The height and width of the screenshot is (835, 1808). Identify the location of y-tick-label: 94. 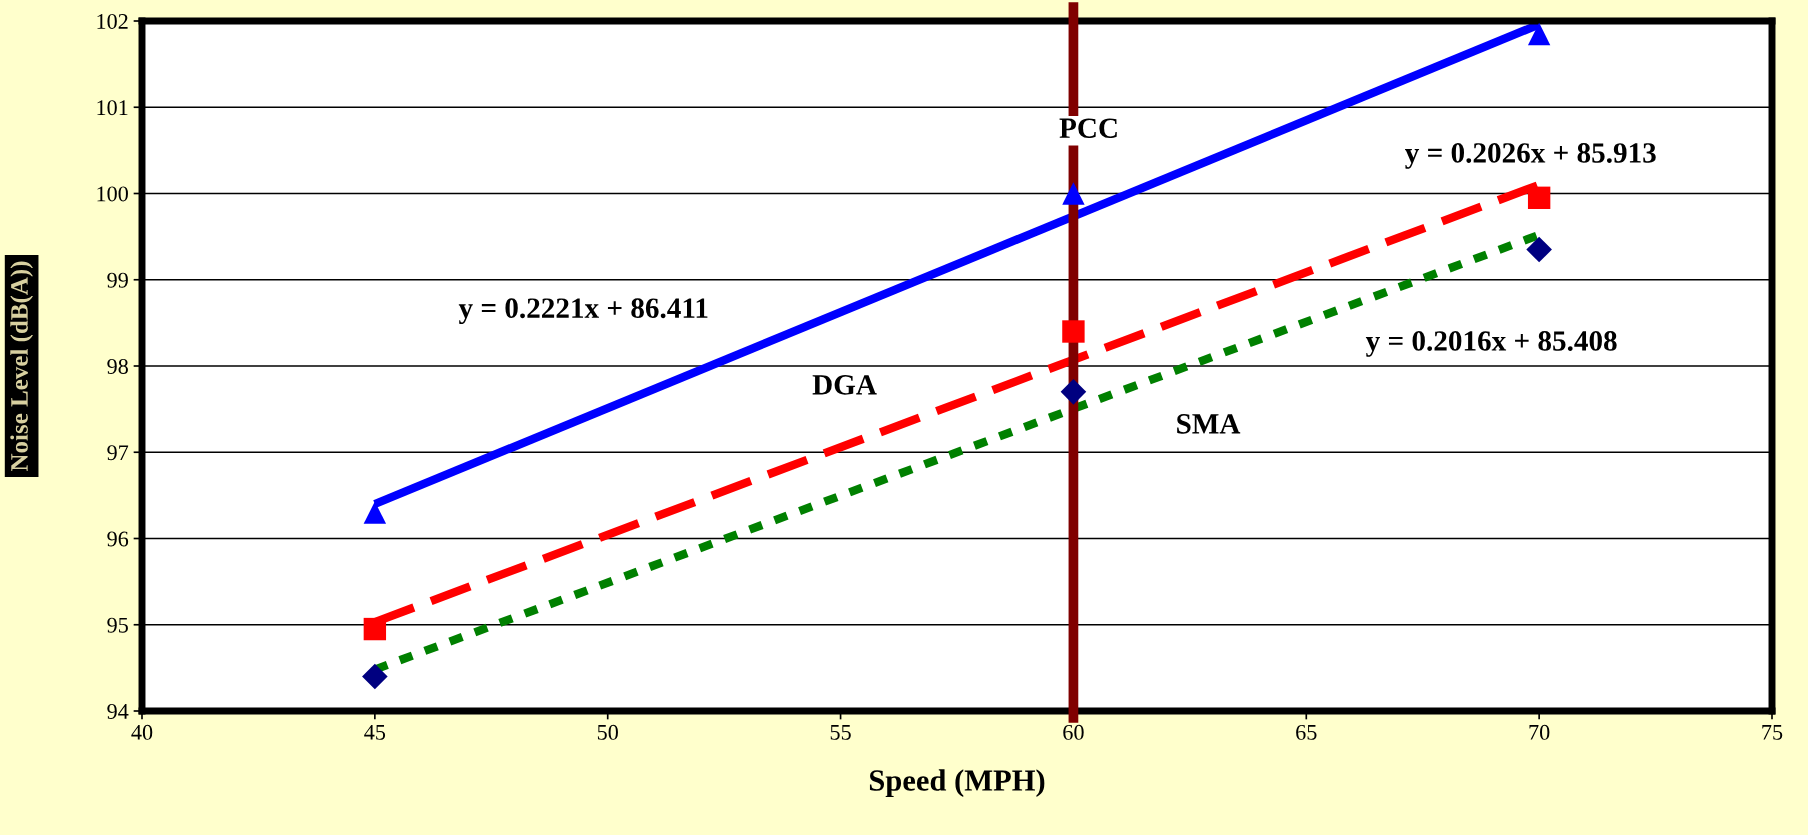
(118, 711).